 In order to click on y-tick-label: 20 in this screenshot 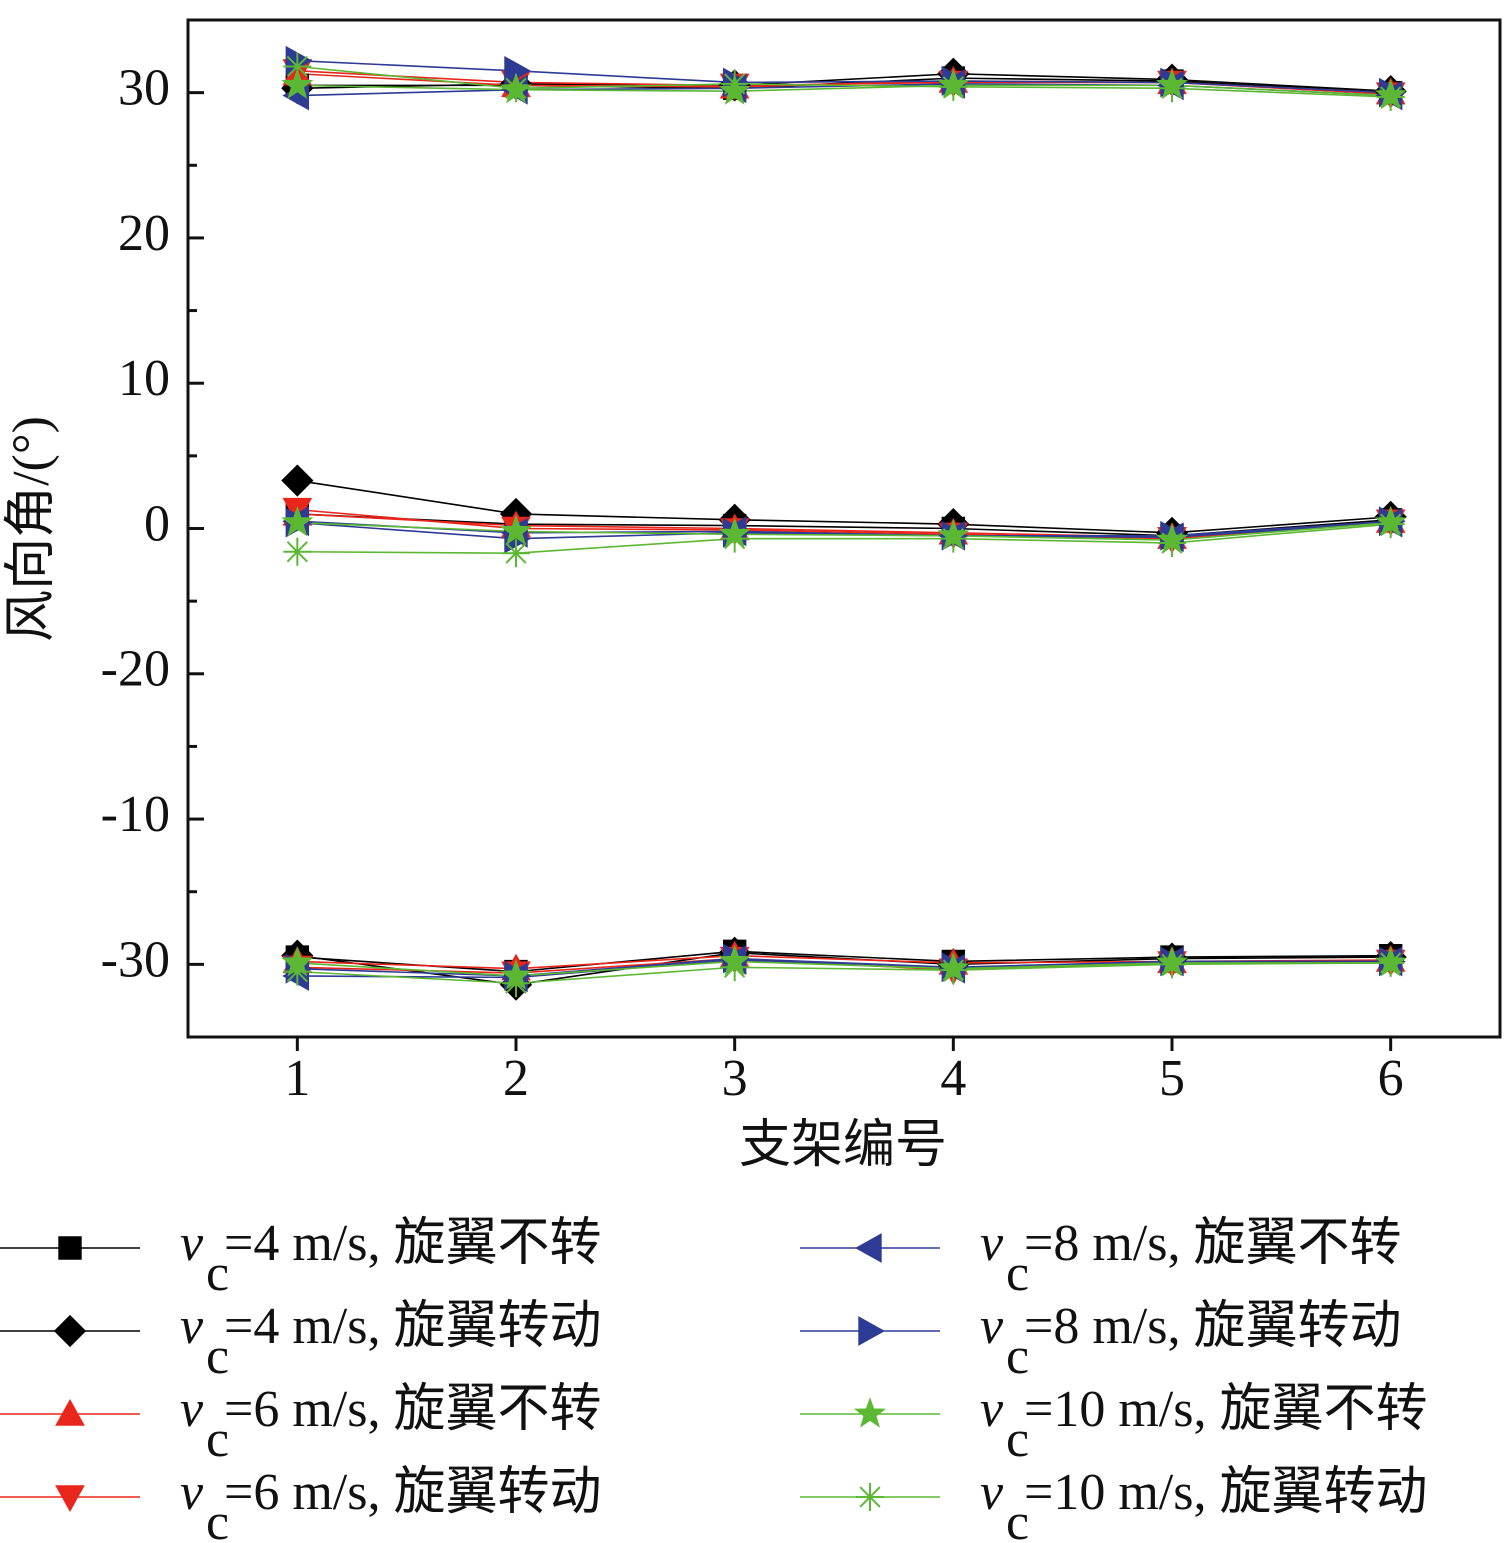, I will do `click(144, 233)`.